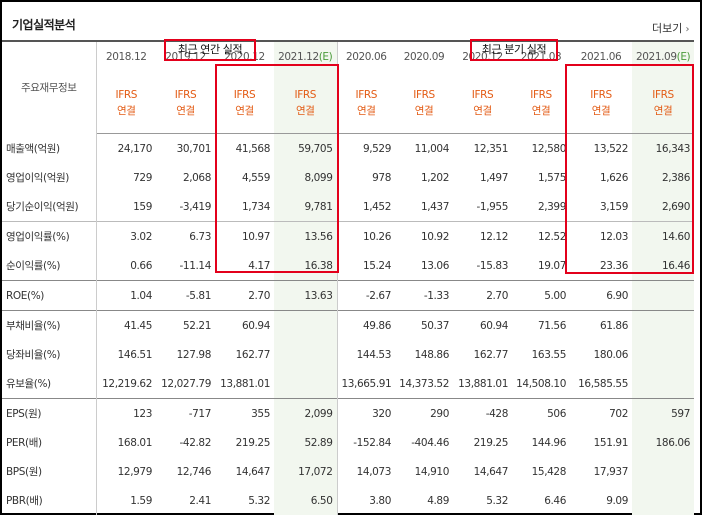 This screenshot has width=702, height=515. What do you see at coordinates (611, 354) in the screenshot?
I see `table-cell: 180.06` at bounding box center [611, 354].